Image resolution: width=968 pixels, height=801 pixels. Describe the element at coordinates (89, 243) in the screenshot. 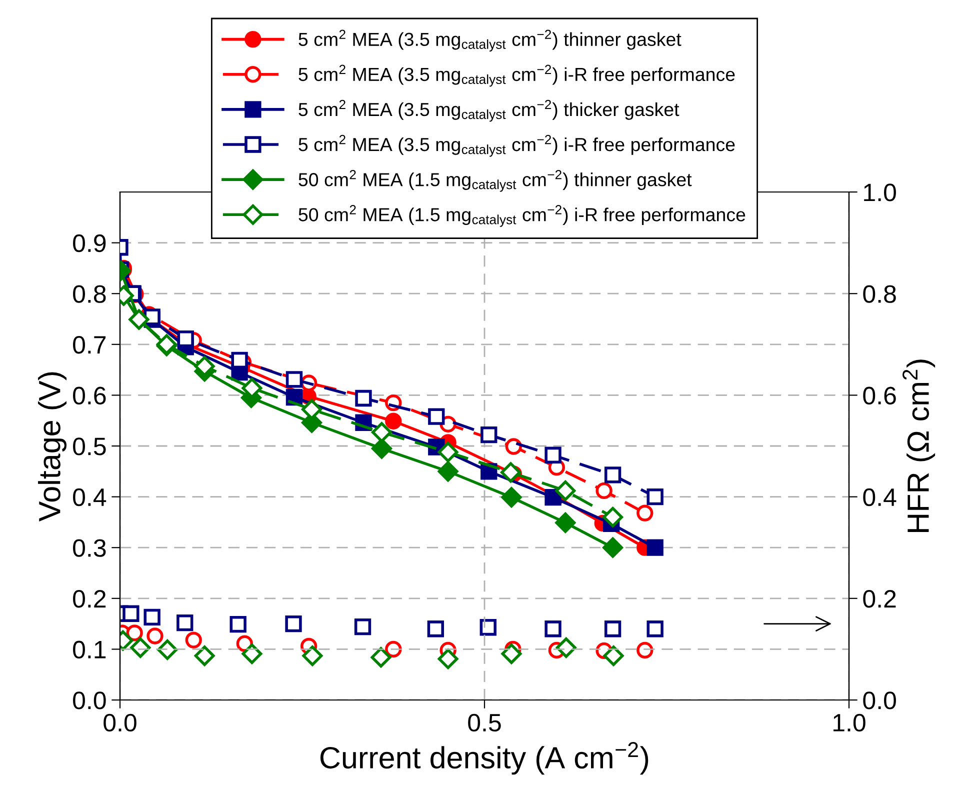

I see `y-tick-label: 0.9` at that location.